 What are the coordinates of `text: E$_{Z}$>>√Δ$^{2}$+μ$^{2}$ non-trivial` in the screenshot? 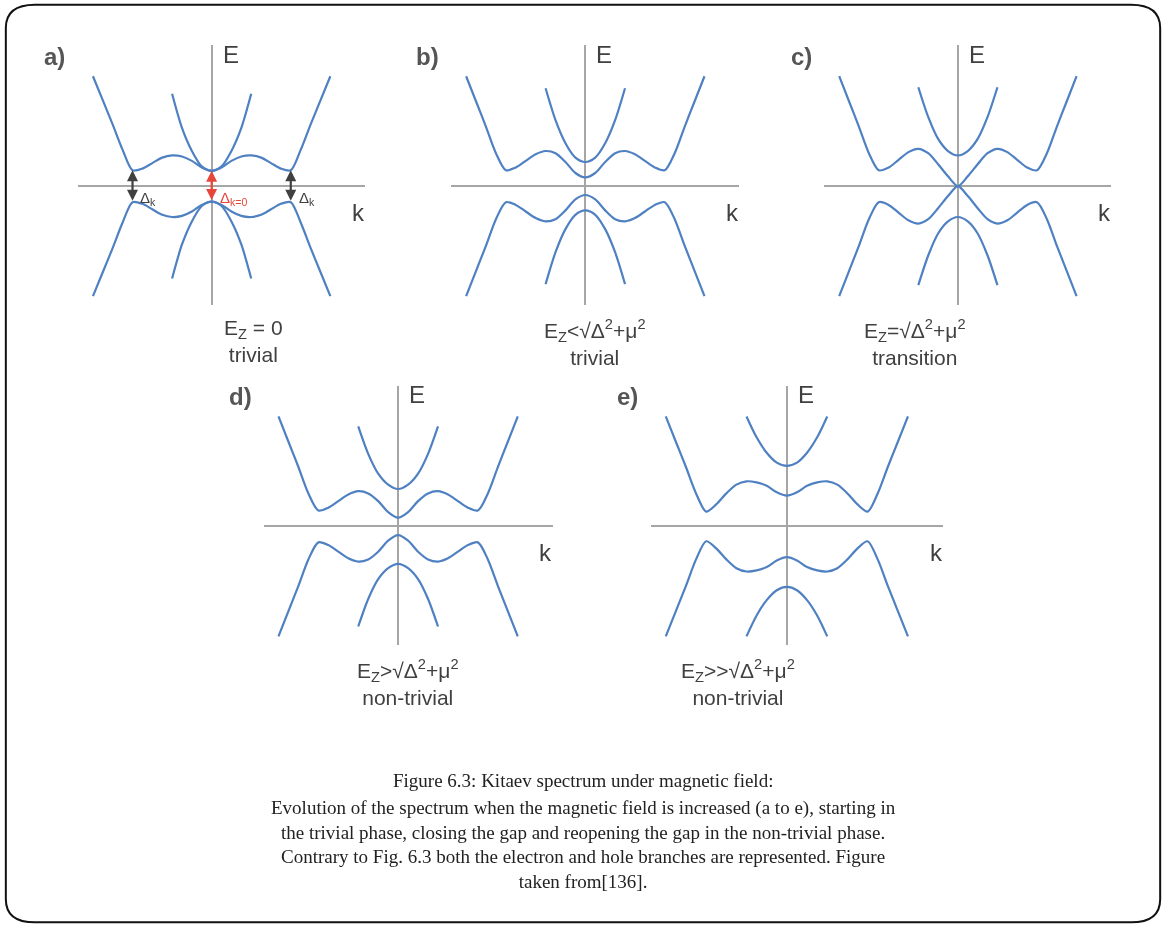 It's located at (738, 683).